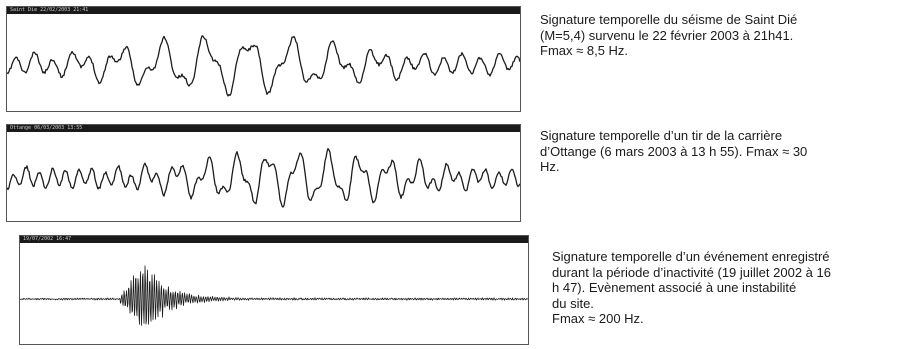 The image size is (914, 349). Describe the element at coordinates (49, 10) in the screenshot. I see `seismogram-title-1: Saint Die 22/02/2003 21:41` at that location.